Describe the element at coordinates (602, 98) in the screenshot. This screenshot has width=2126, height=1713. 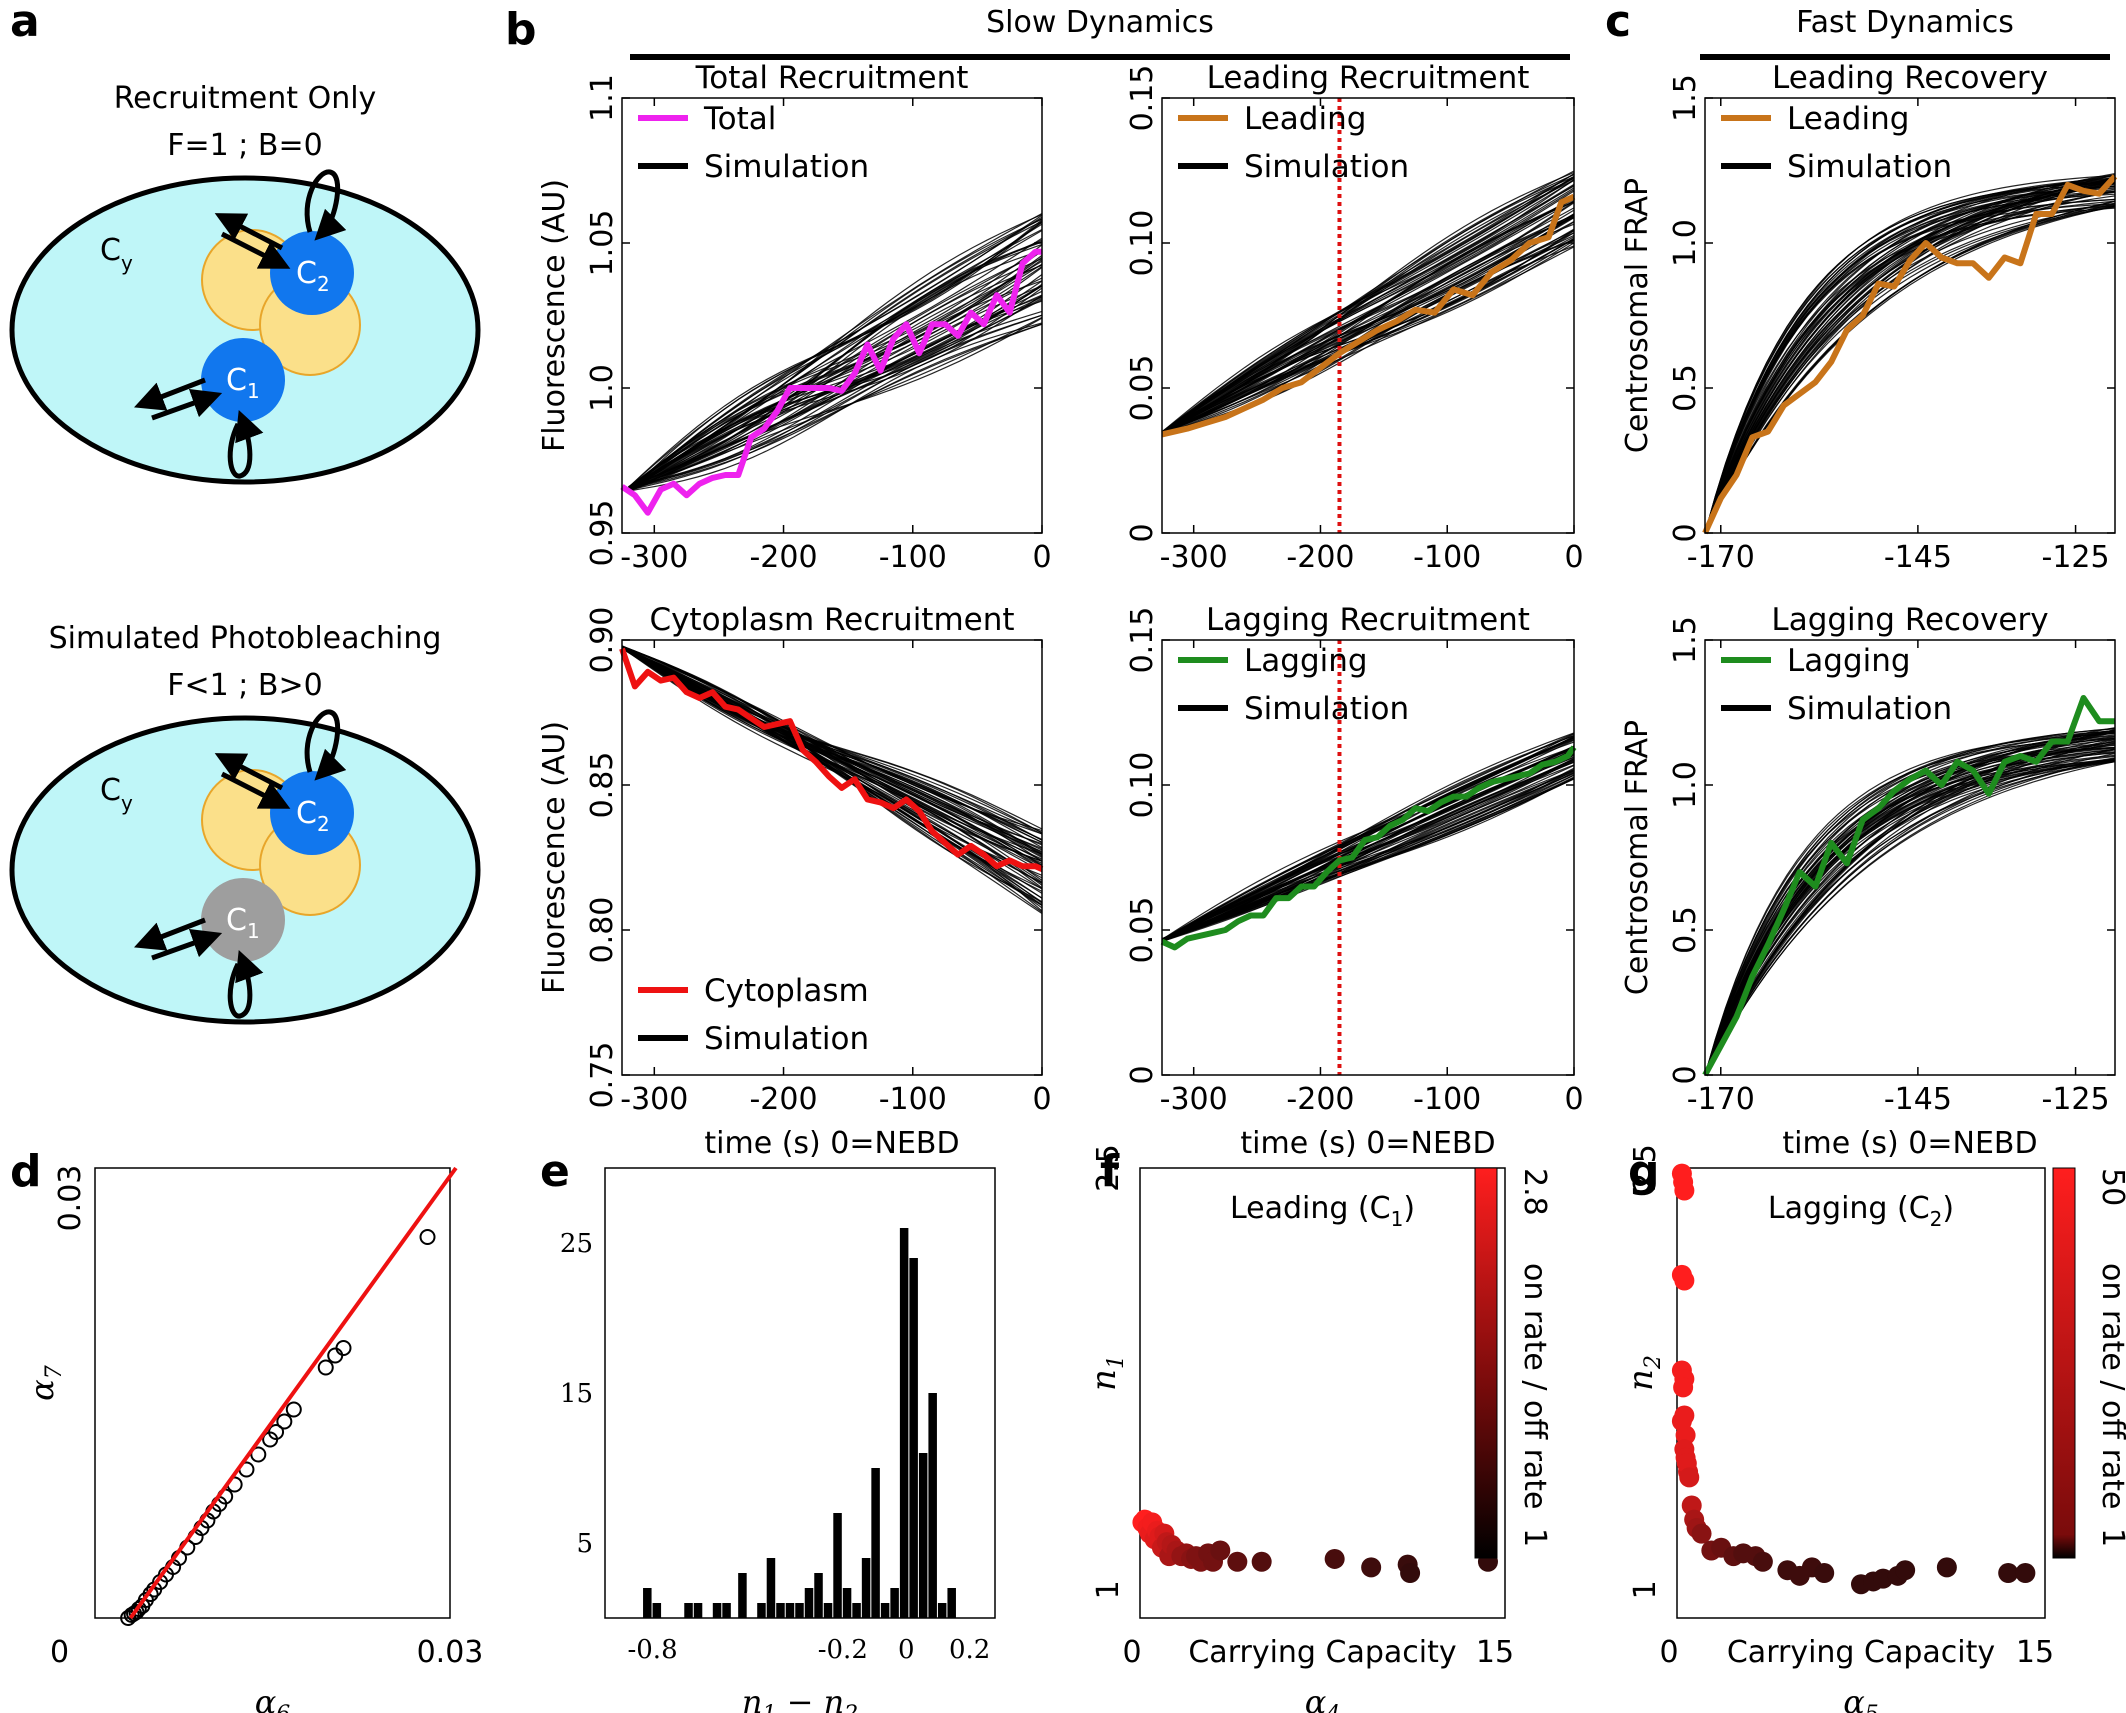
I see `y-tick-label: 1.1` at that location.